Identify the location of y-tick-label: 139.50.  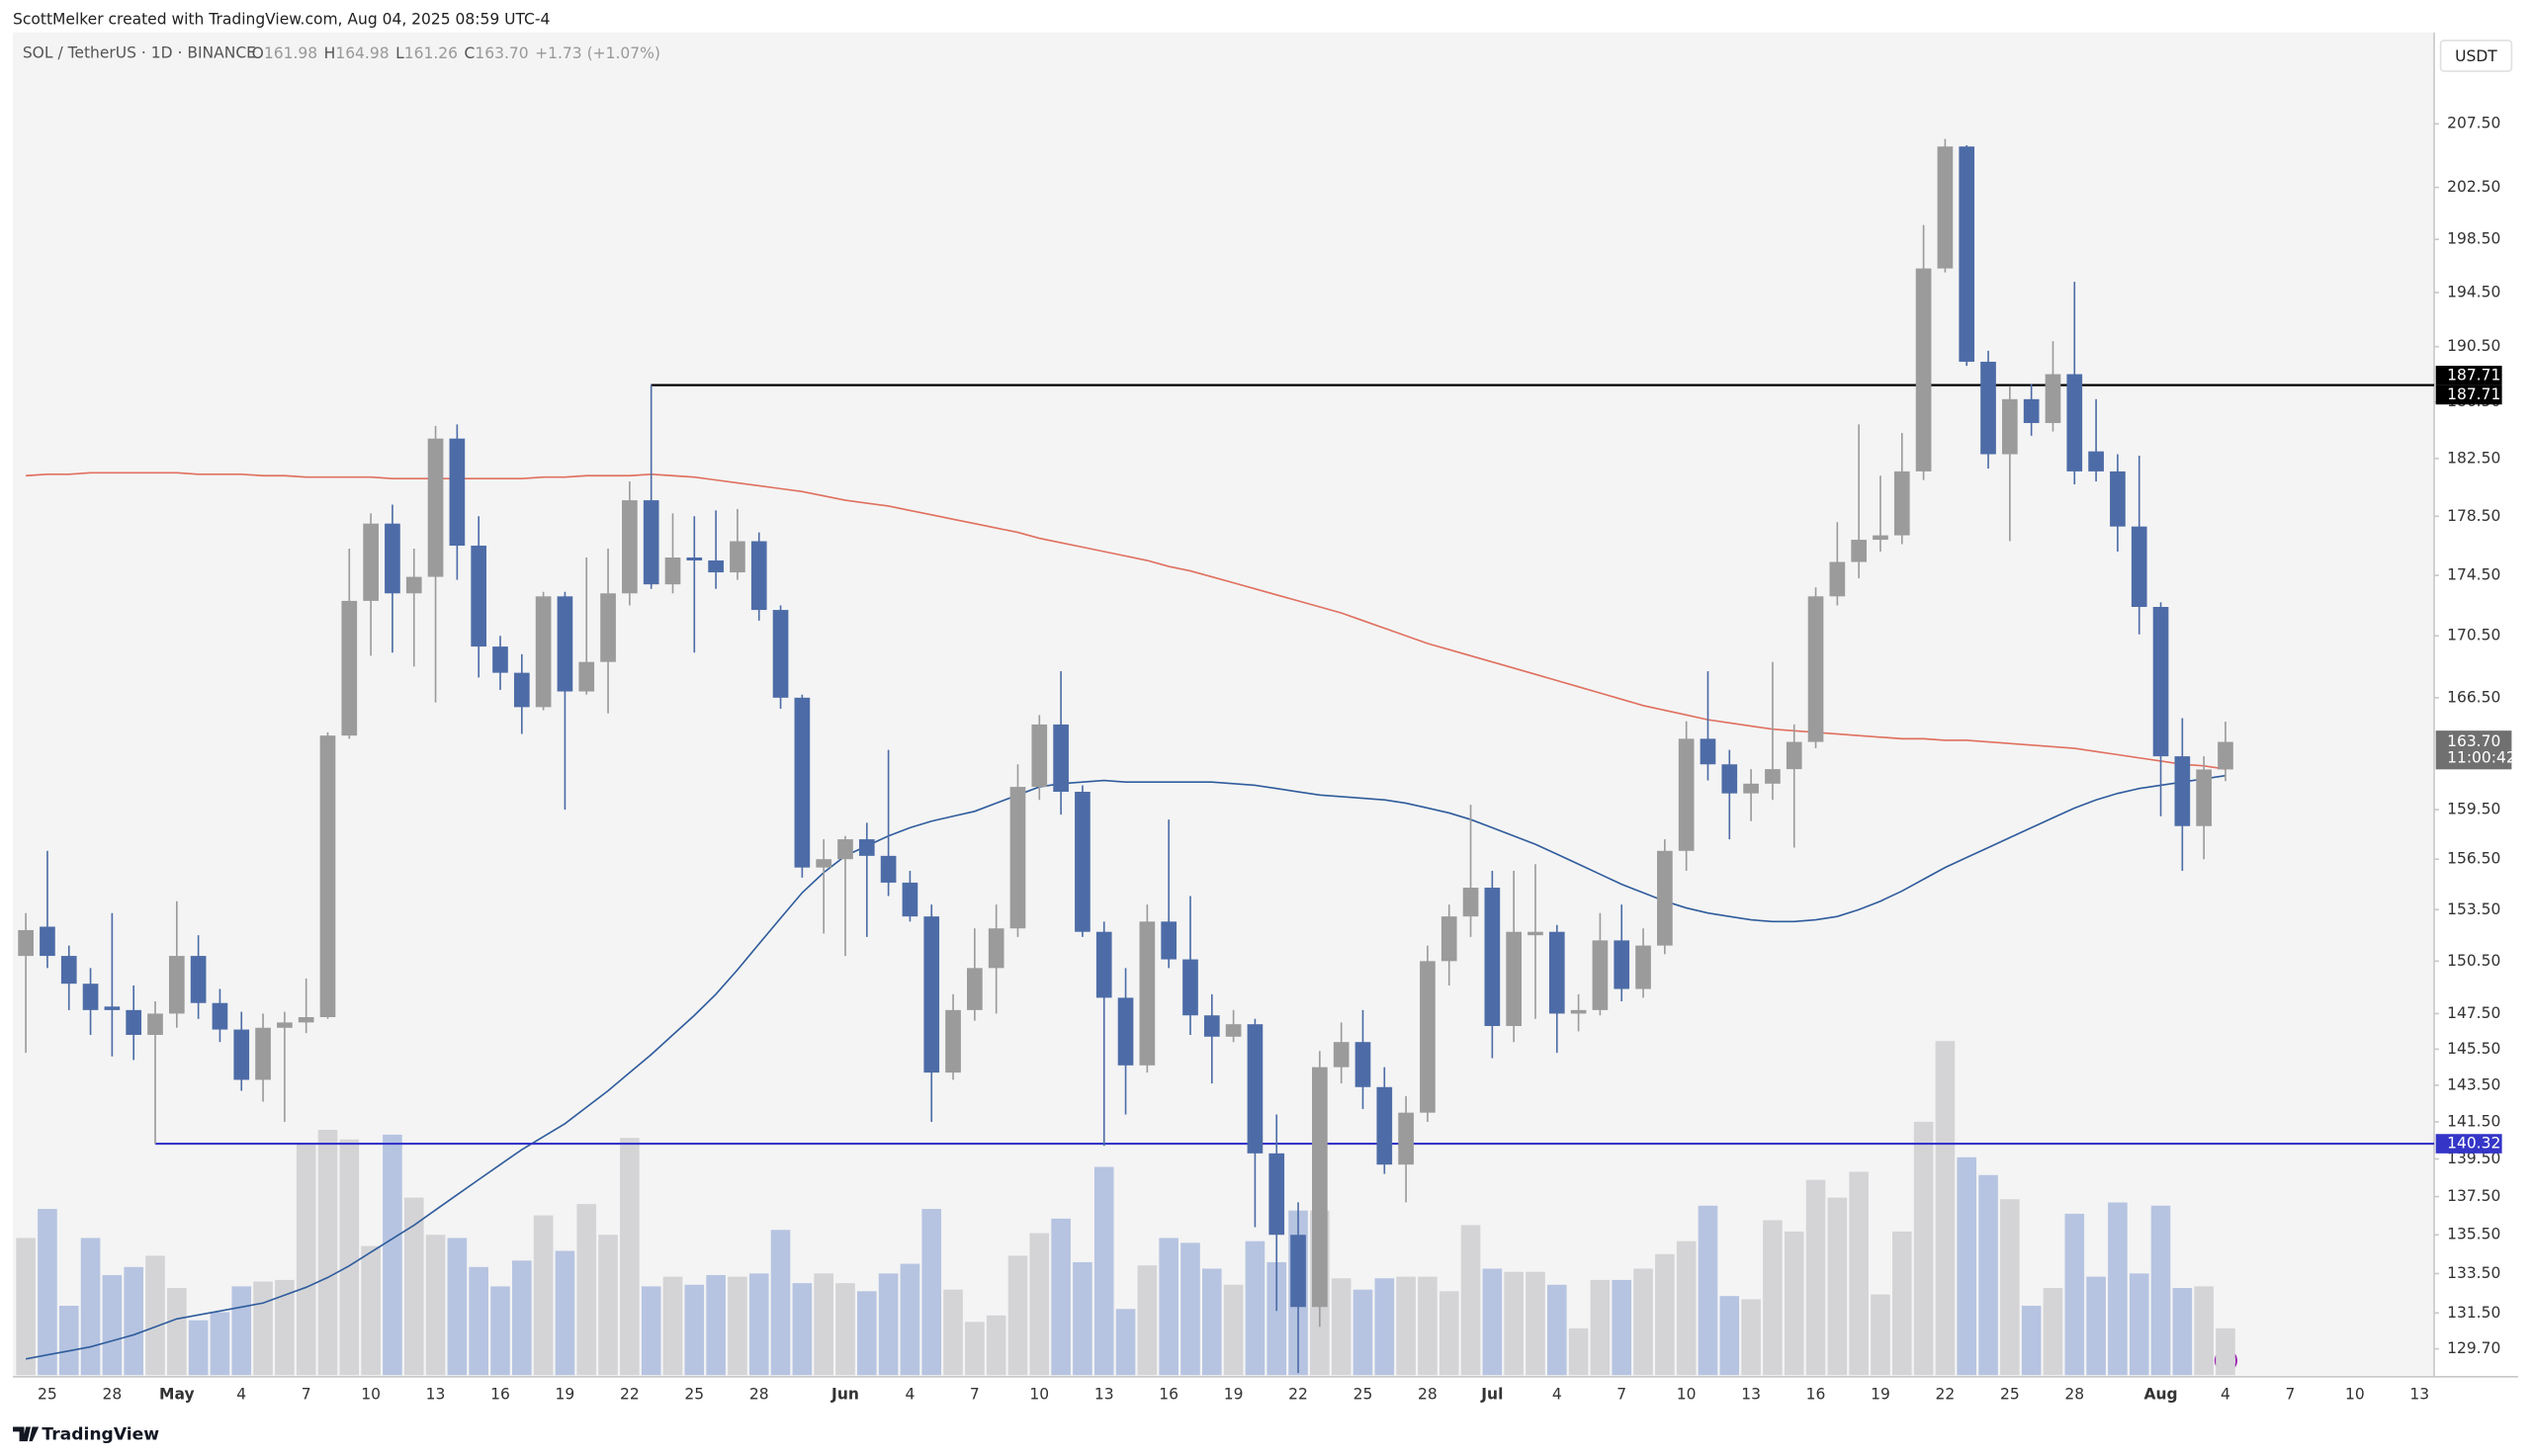
(2474, 1158).